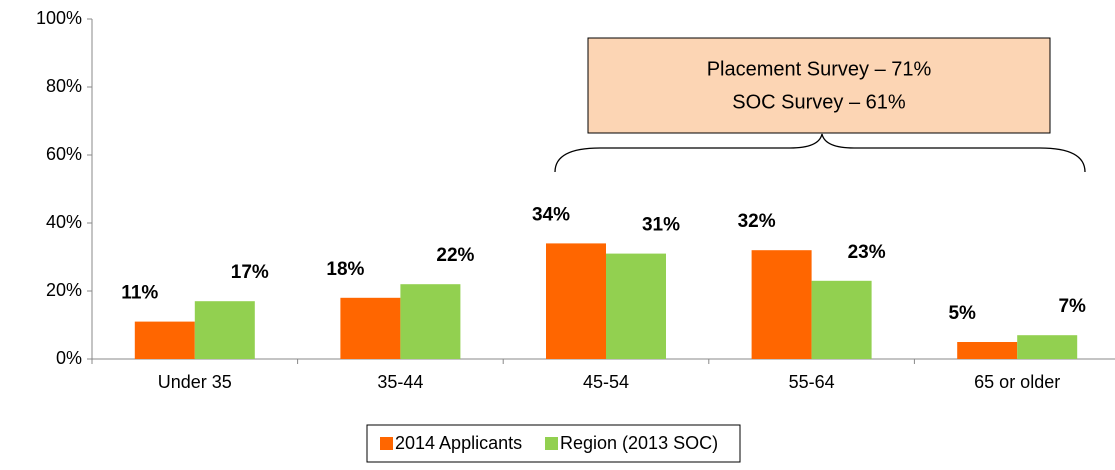 The image size is (1115, 470). What do you see at coordinates (59, 18) in the screenshot?
I see `y-tick-label: 100%` at bounding box center [59, 18].